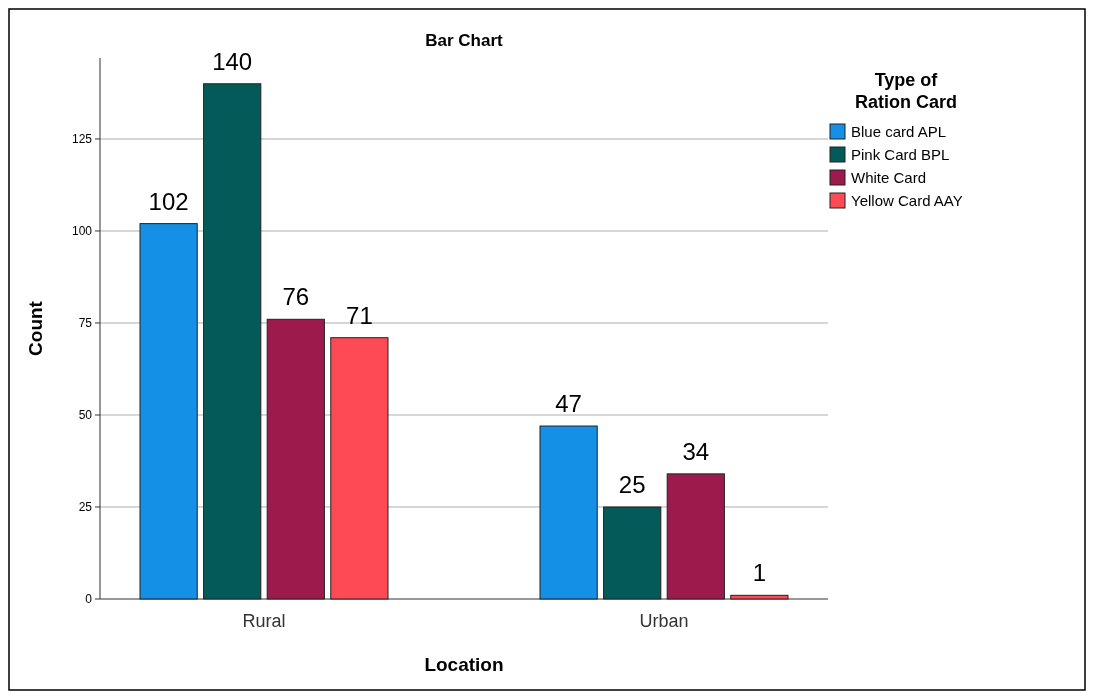 The height and width of the screenshot is (691, 1094). I want to click on x-tick-label: Rural, so click(264, 621).